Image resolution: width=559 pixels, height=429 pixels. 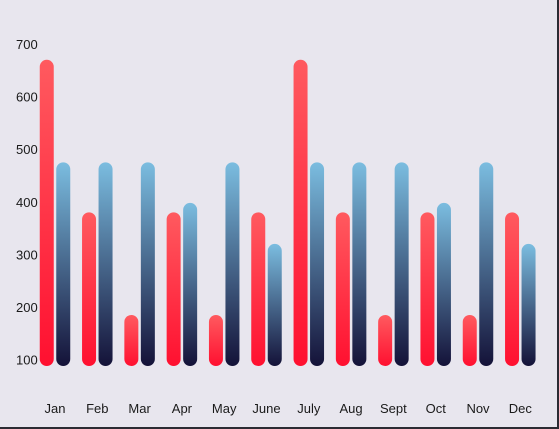 What do you see at coordinates (182, 408) in the screenshot?
I see `x-tick-label: Apr` at bounding box center [182, 408].